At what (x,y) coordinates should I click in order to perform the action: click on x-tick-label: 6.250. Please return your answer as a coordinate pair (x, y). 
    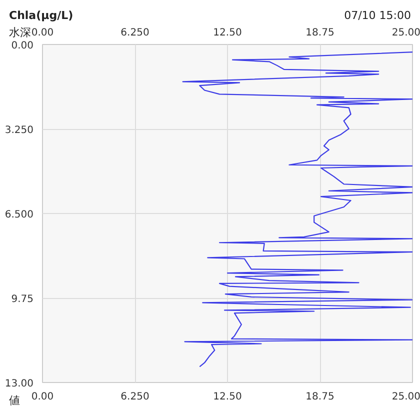
    Looking at the image, I should click on (135, 33).